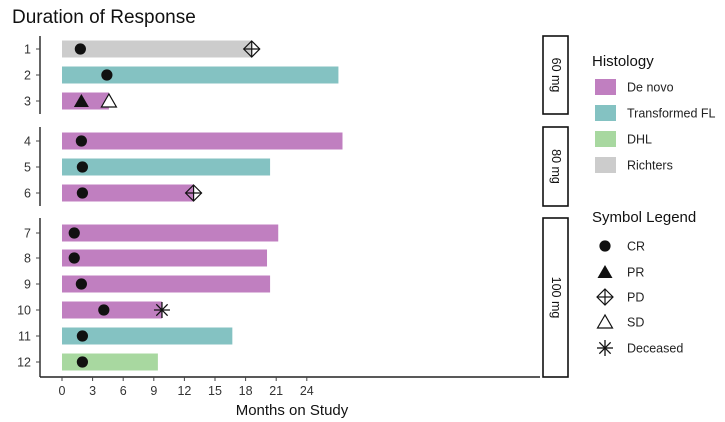 This screenshot has width=725, height=422. I want to click on facet-strip-label: 100 mg, so click(556, 298).